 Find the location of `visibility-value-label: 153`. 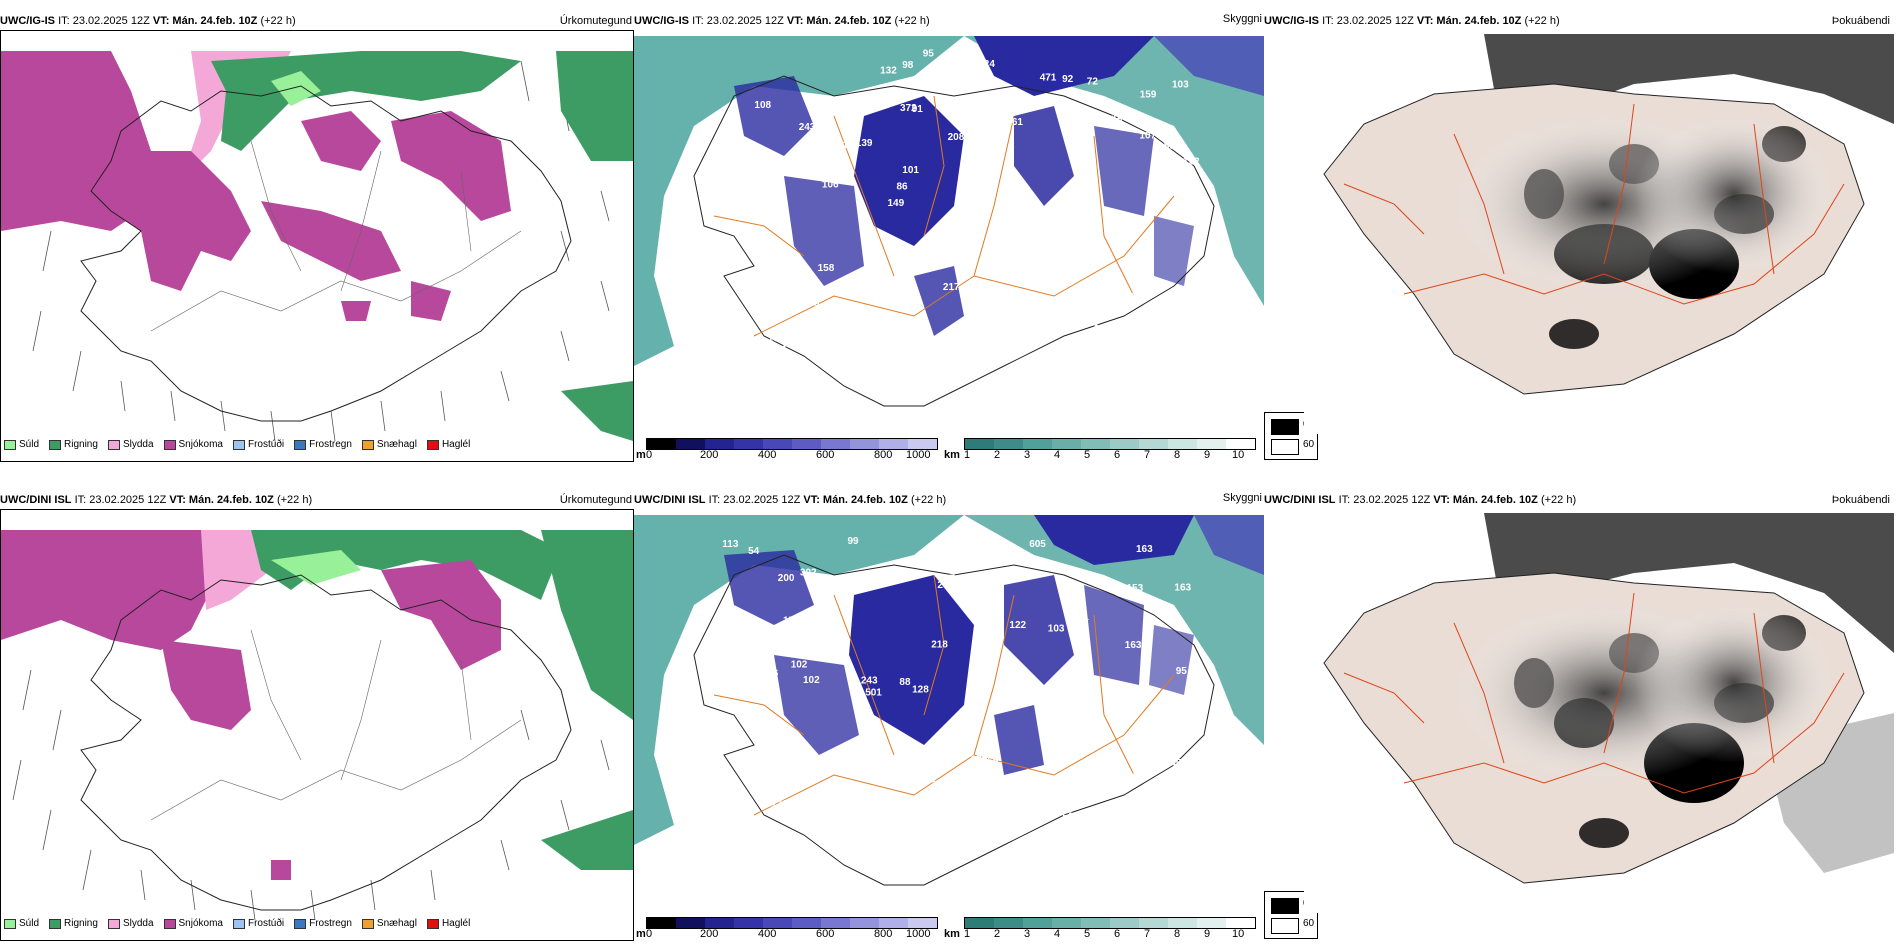

visibility-value-label: 153 is located at coordinates (771, 270).